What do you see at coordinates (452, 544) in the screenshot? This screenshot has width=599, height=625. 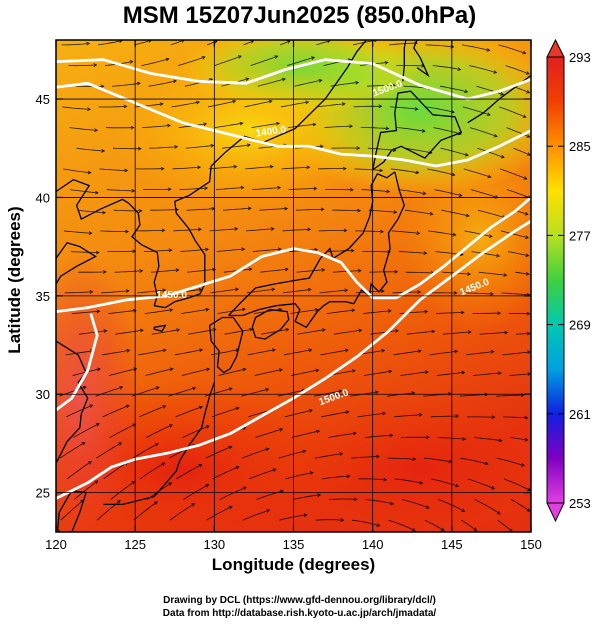 I see `x-tick-label: 145` at bounding box center [452, 544].